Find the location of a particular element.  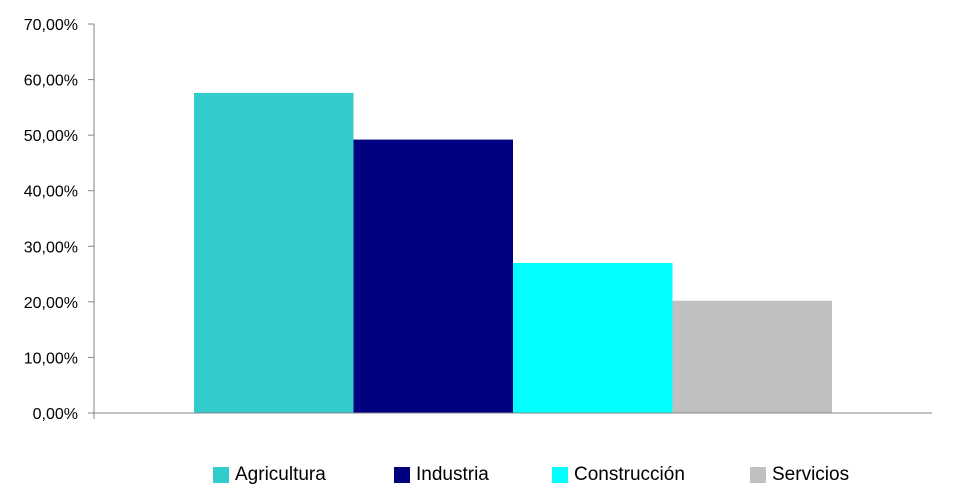

legend-label: Industria is located at coordinates (452, 474).